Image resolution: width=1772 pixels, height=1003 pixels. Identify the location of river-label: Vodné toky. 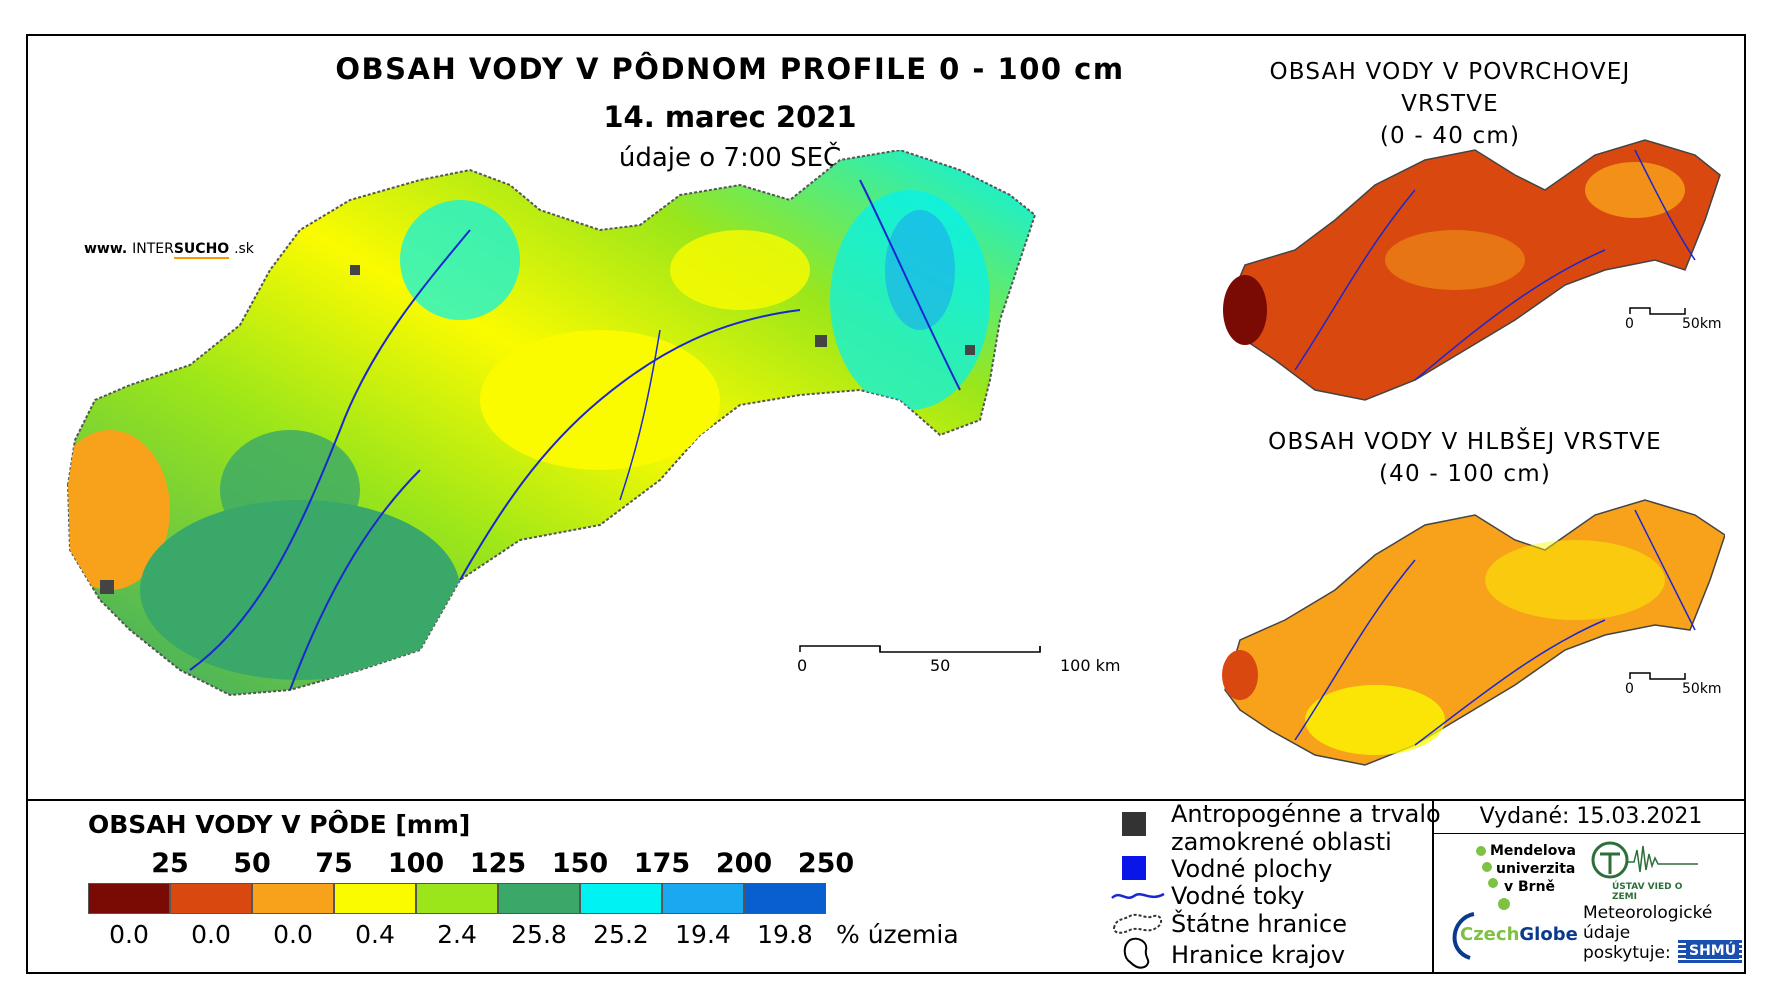
(1238, 896).